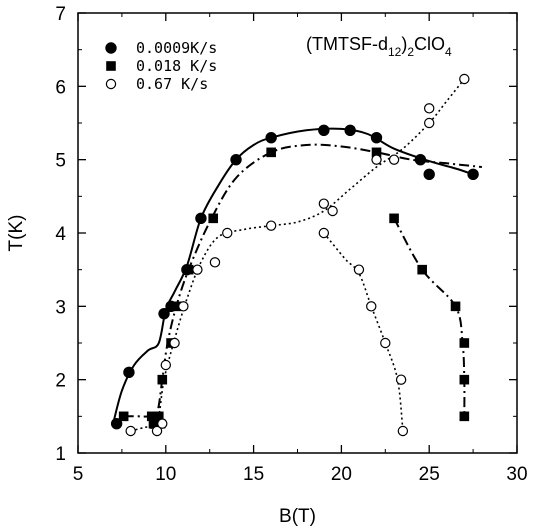 This screenshot has height=529, width=540. What do you see at coordinates (78, 474) in the screenshot?
I see `x-tick-label-0: 5` at bounding box center [78, 474].